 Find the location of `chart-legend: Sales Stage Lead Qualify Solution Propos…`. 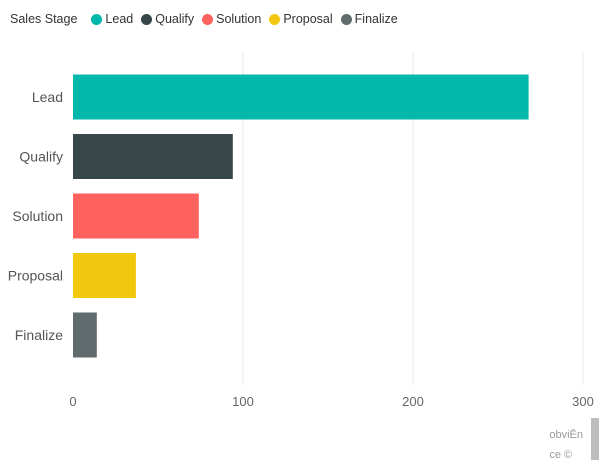

chart-legend: Sales Stage Lead Qualify Solution Propos… is located at coordinates (208, 19).